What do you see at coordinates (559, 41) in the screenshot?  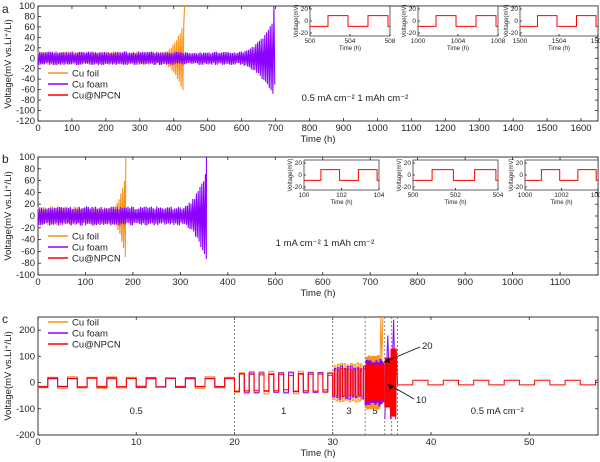 I see `inset-x-tick-label: 1504` at bounding box center [559, 41].